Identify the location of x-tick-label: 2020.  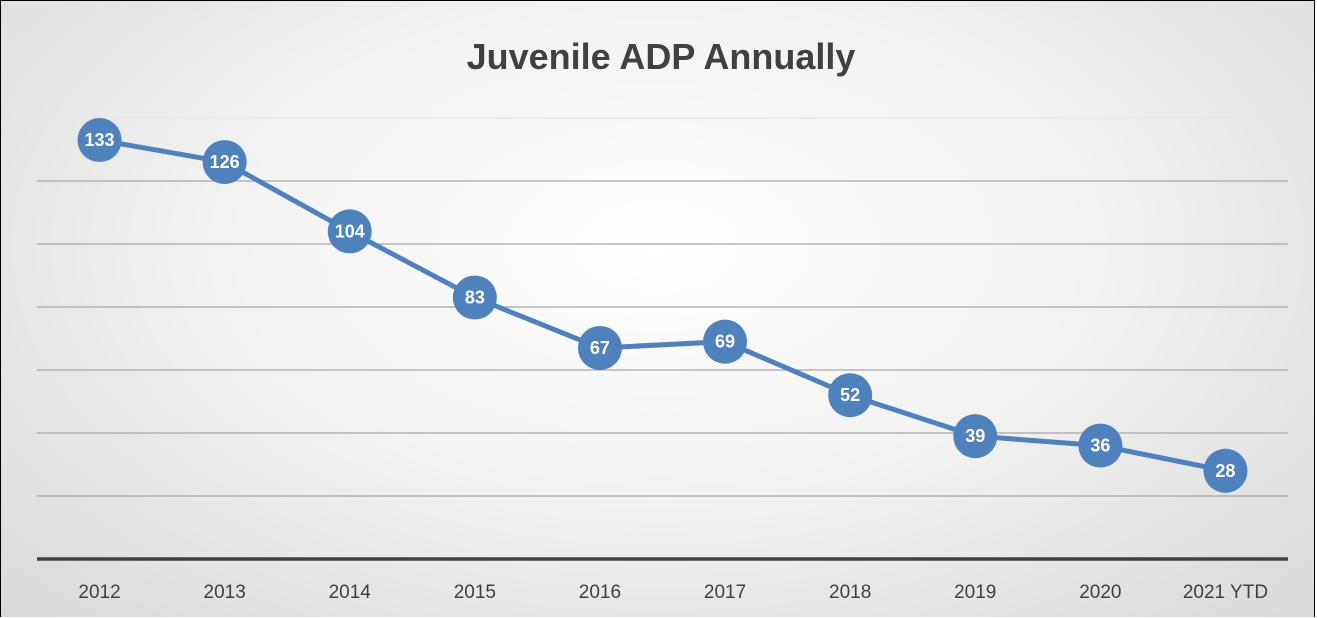
(1100, 592).